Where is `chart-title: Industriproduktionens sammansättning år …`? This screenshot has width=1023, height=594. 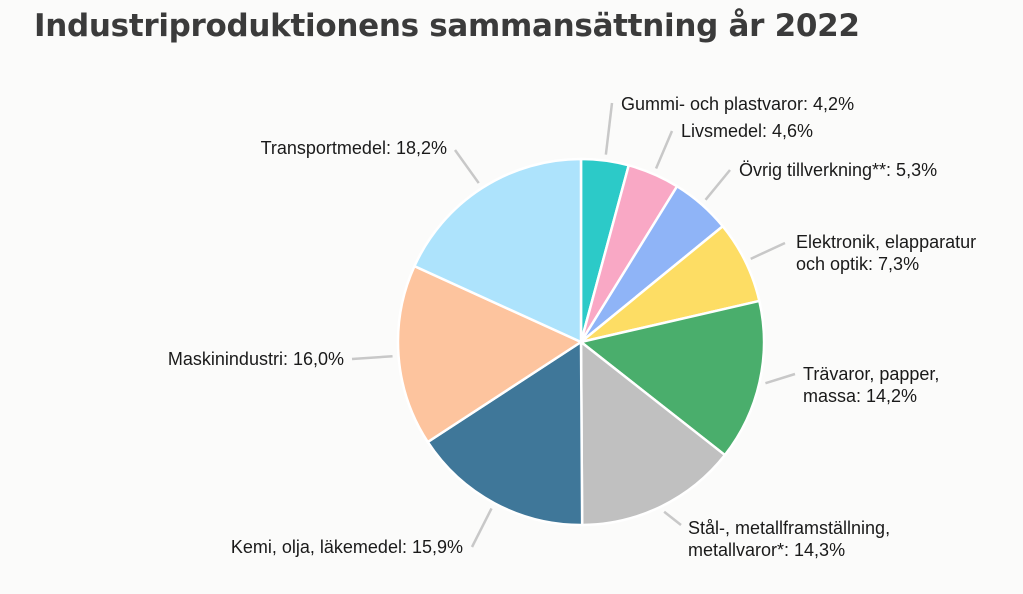 chart-title: Industriproduktionens sammansättning år … is located at coordinates (447, 26).